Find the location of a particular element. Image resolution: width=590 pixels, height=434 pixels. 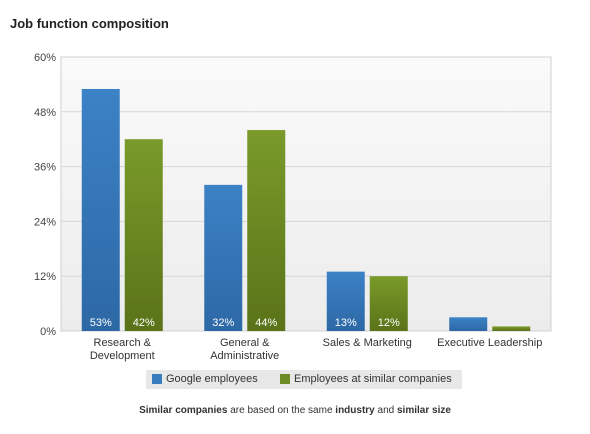

chart-title: Job function composition is located at coordinates (89, 23).